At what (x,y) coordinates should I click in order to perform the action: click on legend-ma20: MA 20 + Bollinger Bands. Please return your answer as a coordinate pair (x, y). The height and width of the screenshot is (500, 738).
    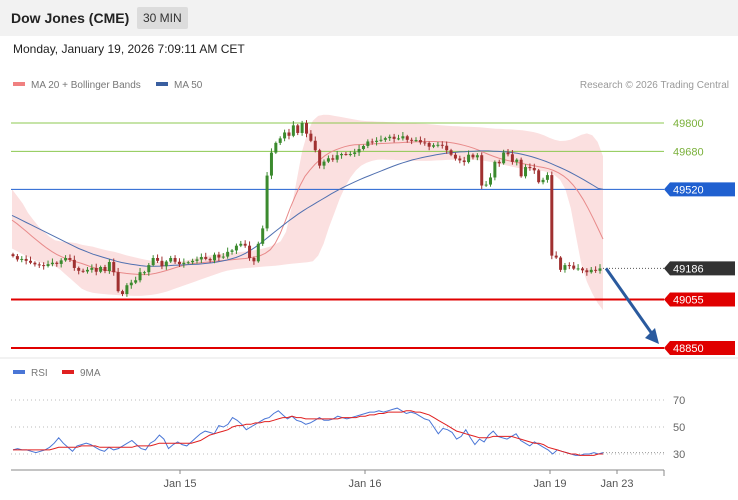
    Looking at the image, I should click on (77, 85).